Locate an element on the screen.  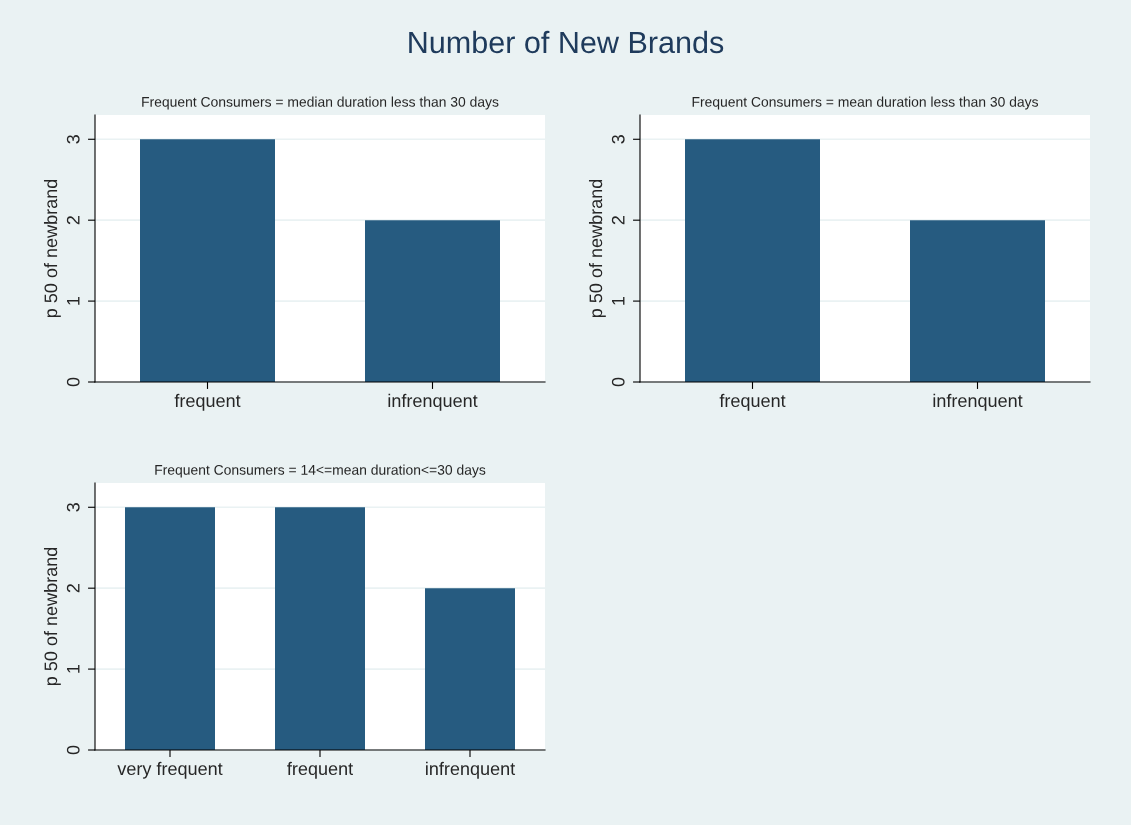
x-tick-label: very frequent is located at coordinates (170, 770).